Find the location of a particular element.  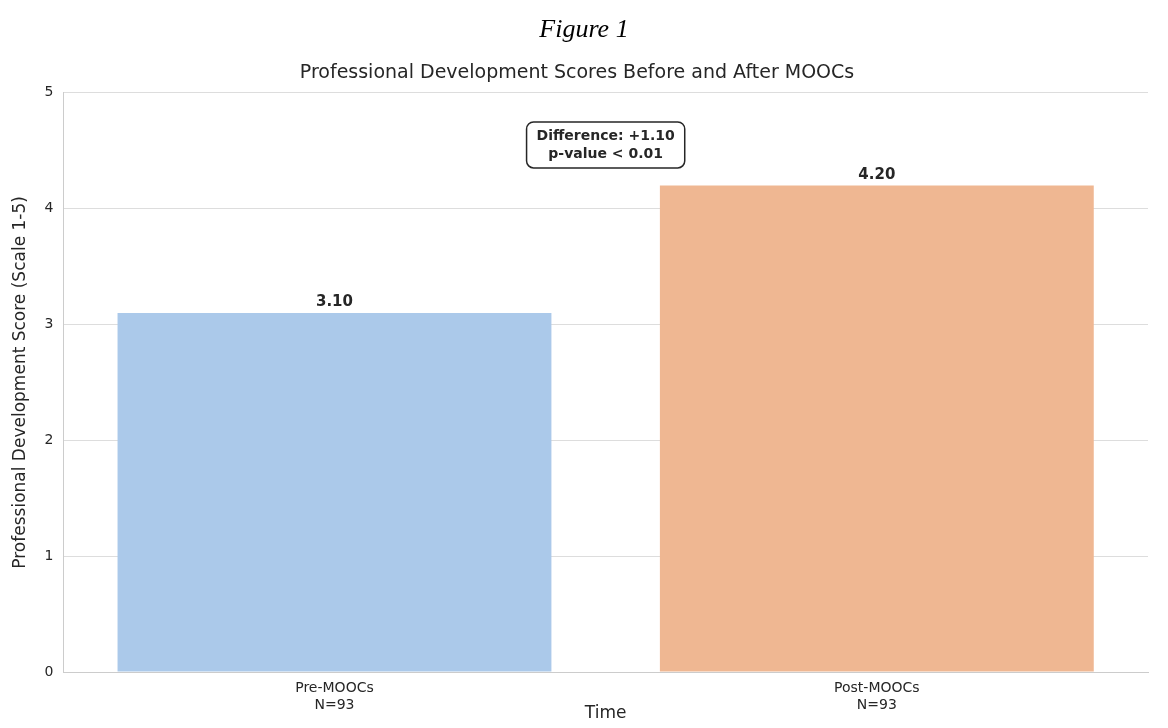

x-axis-title: Time is located at coordinates (605, 712).